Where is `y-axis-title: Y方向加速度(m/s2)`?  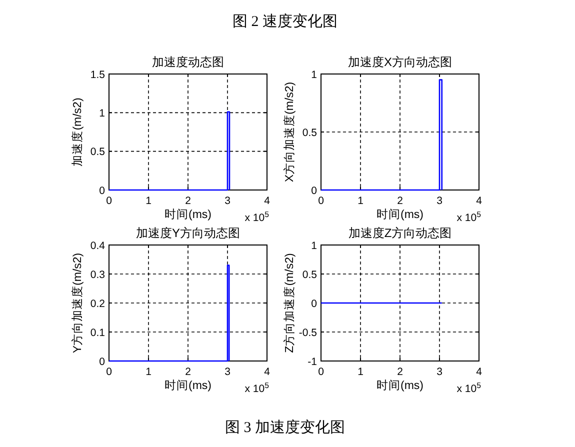 y-axis-title: Y方向加速度(m/s2) is located at coordinates (77, 303).